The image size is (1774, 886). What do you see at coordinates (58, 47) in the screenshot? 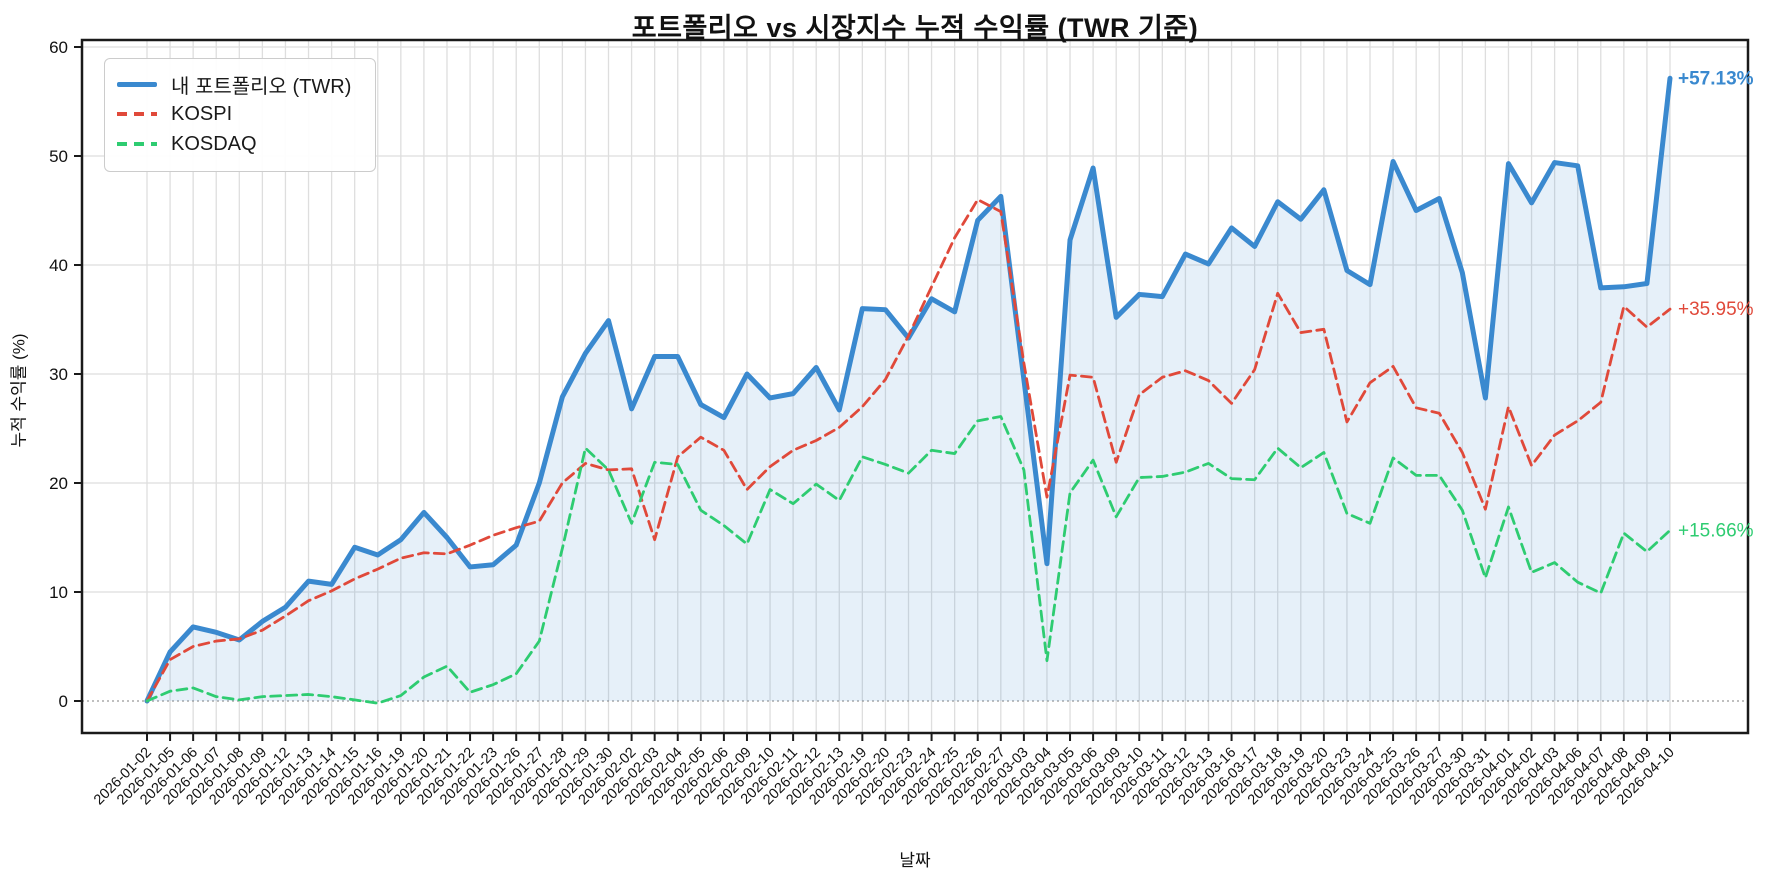
I see `y-tick-label: 60` at bounding box center [58, 47].